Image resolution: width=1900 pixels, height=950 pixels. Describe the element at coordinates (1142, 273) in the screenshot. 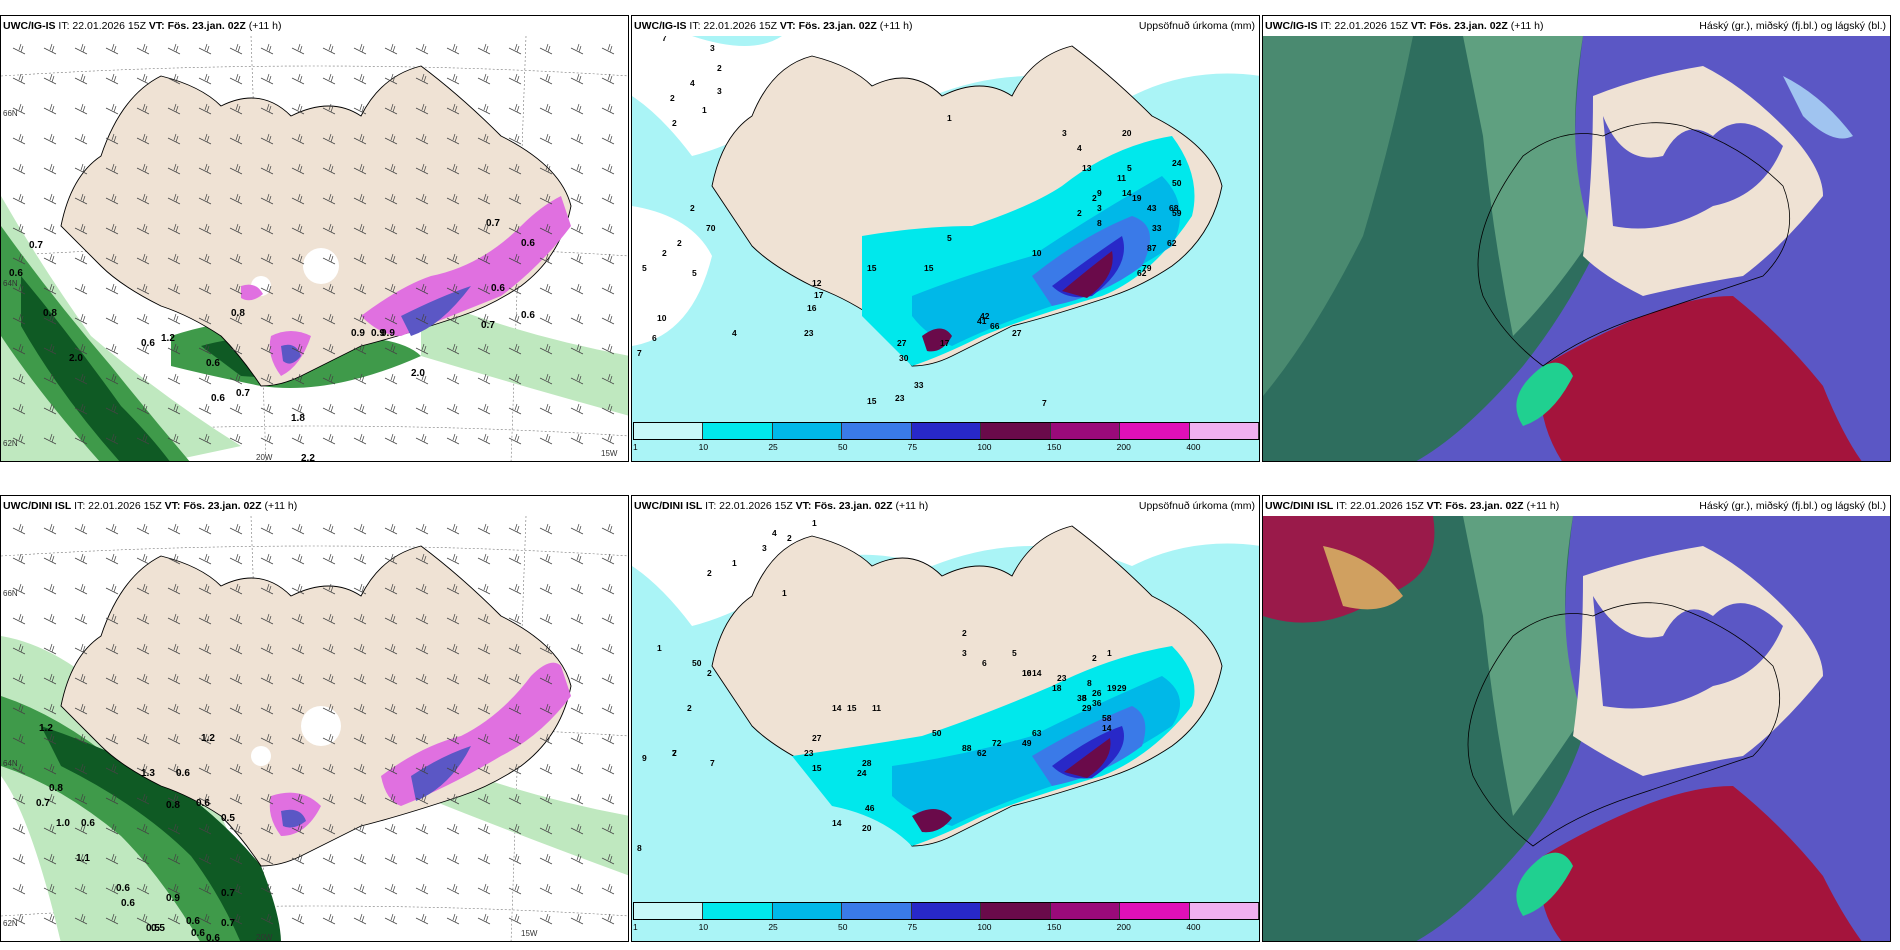

I see `value-label: 62` at that location.